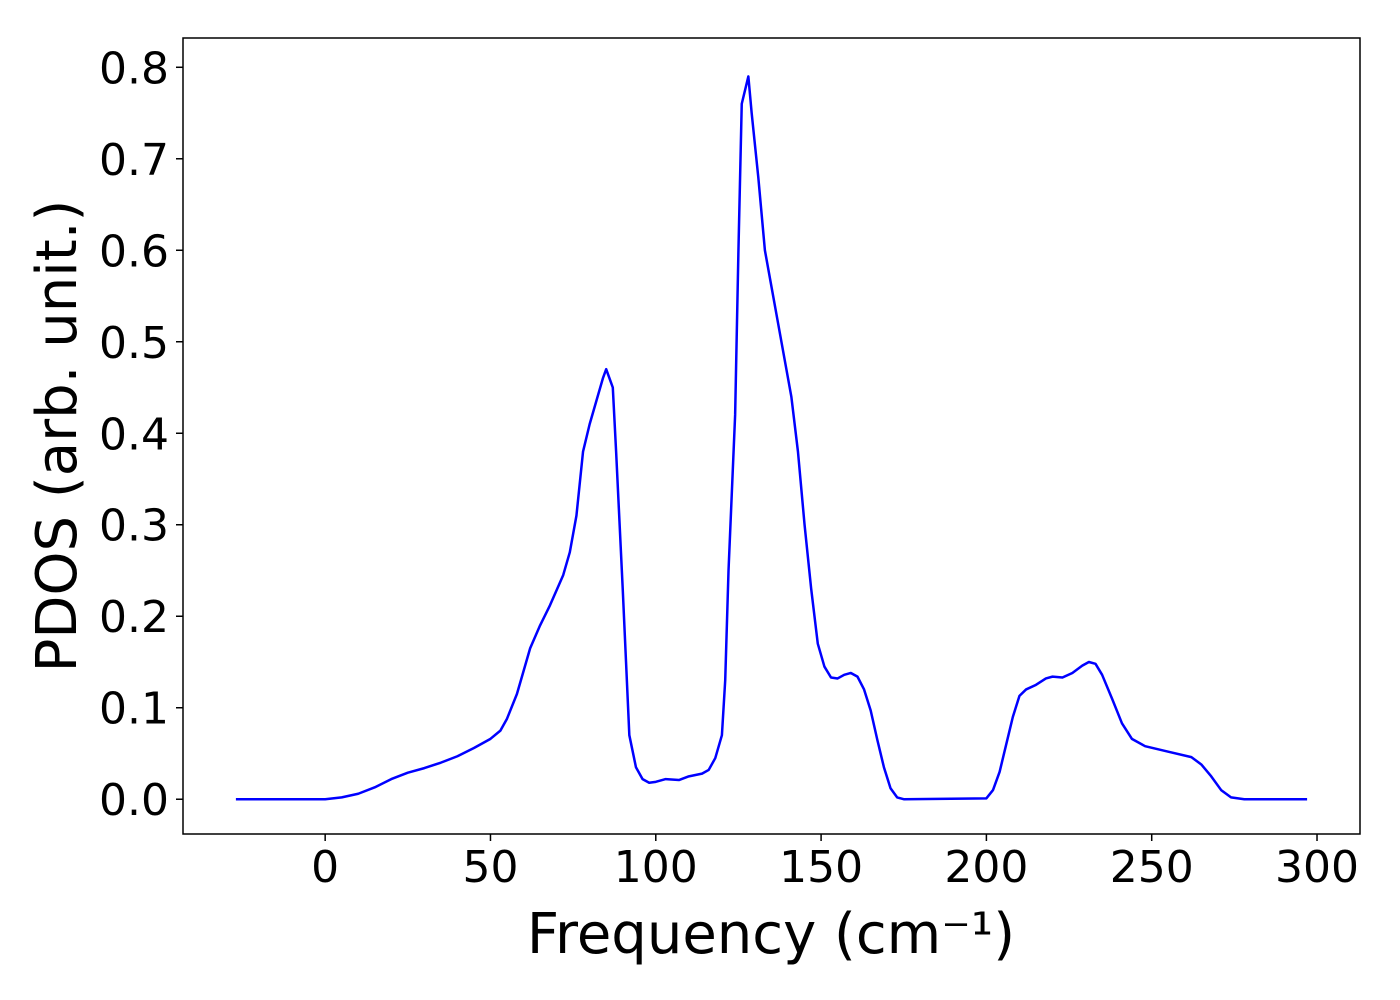  I want to click on x-tick-label: 200, so click(986, 867).